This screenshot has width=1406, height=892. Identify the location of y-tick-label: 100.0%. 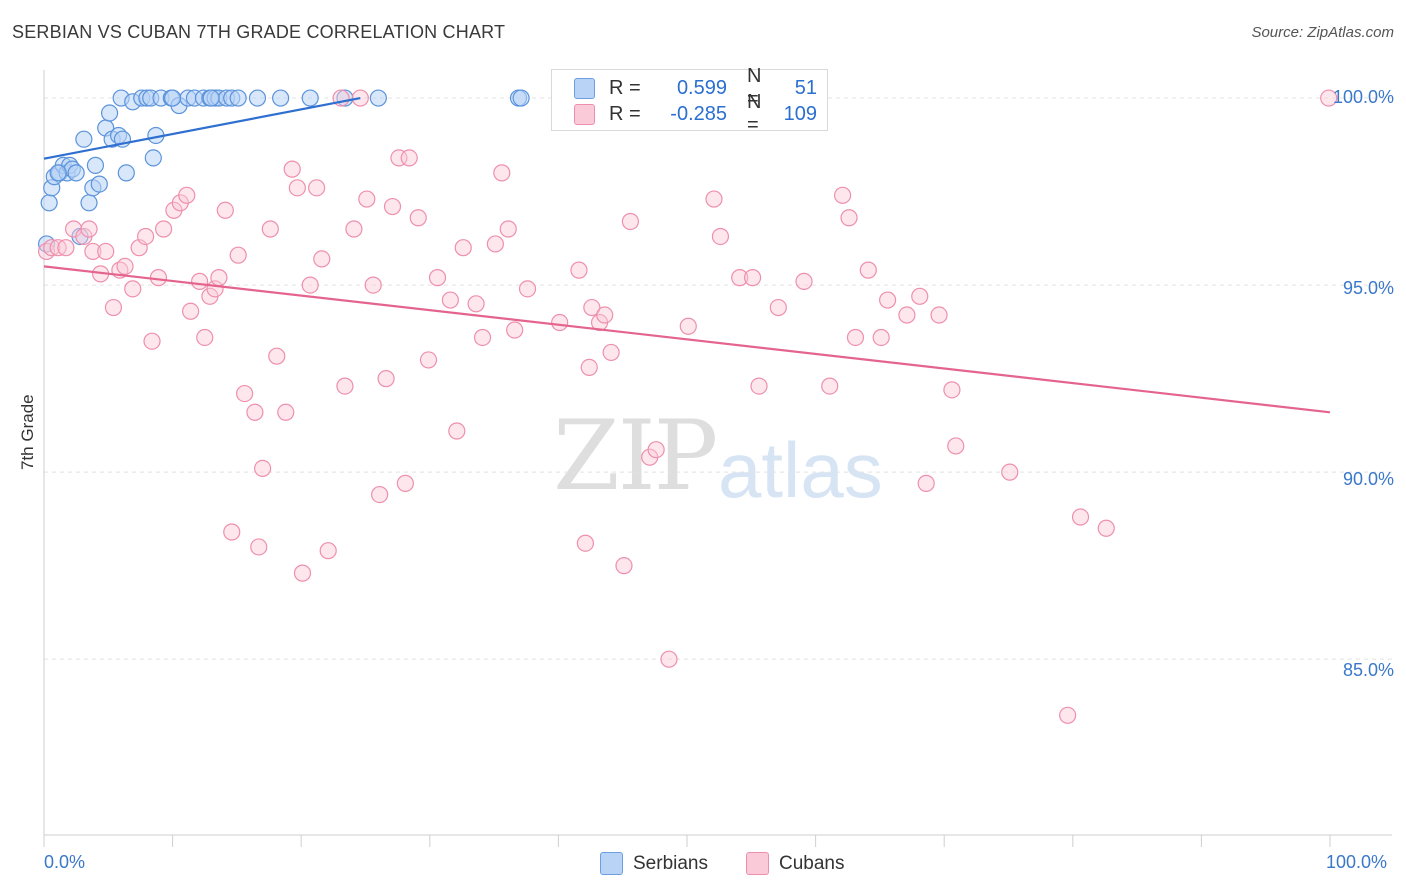
(1363, 97).